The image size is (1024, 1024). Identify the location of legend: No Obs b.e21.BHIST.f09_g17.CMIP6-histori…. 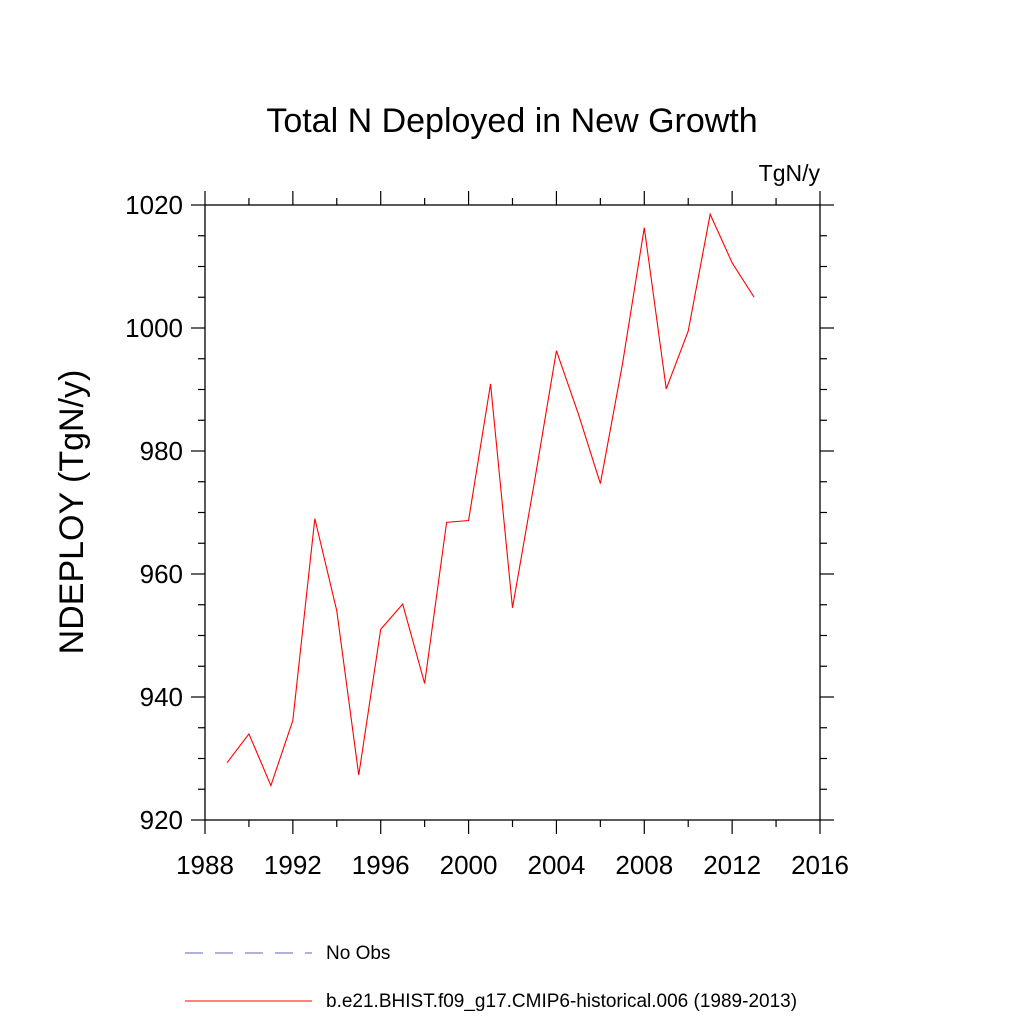
(491, 977).